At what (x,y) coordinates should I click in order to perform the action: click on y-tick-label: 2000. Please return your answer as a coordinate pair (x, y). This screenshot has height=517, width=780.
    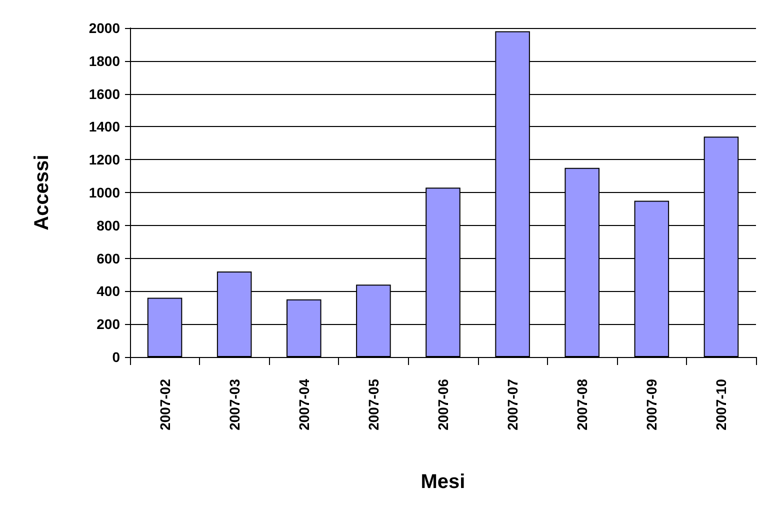
    Looking at the image, I should click on (104, 28).